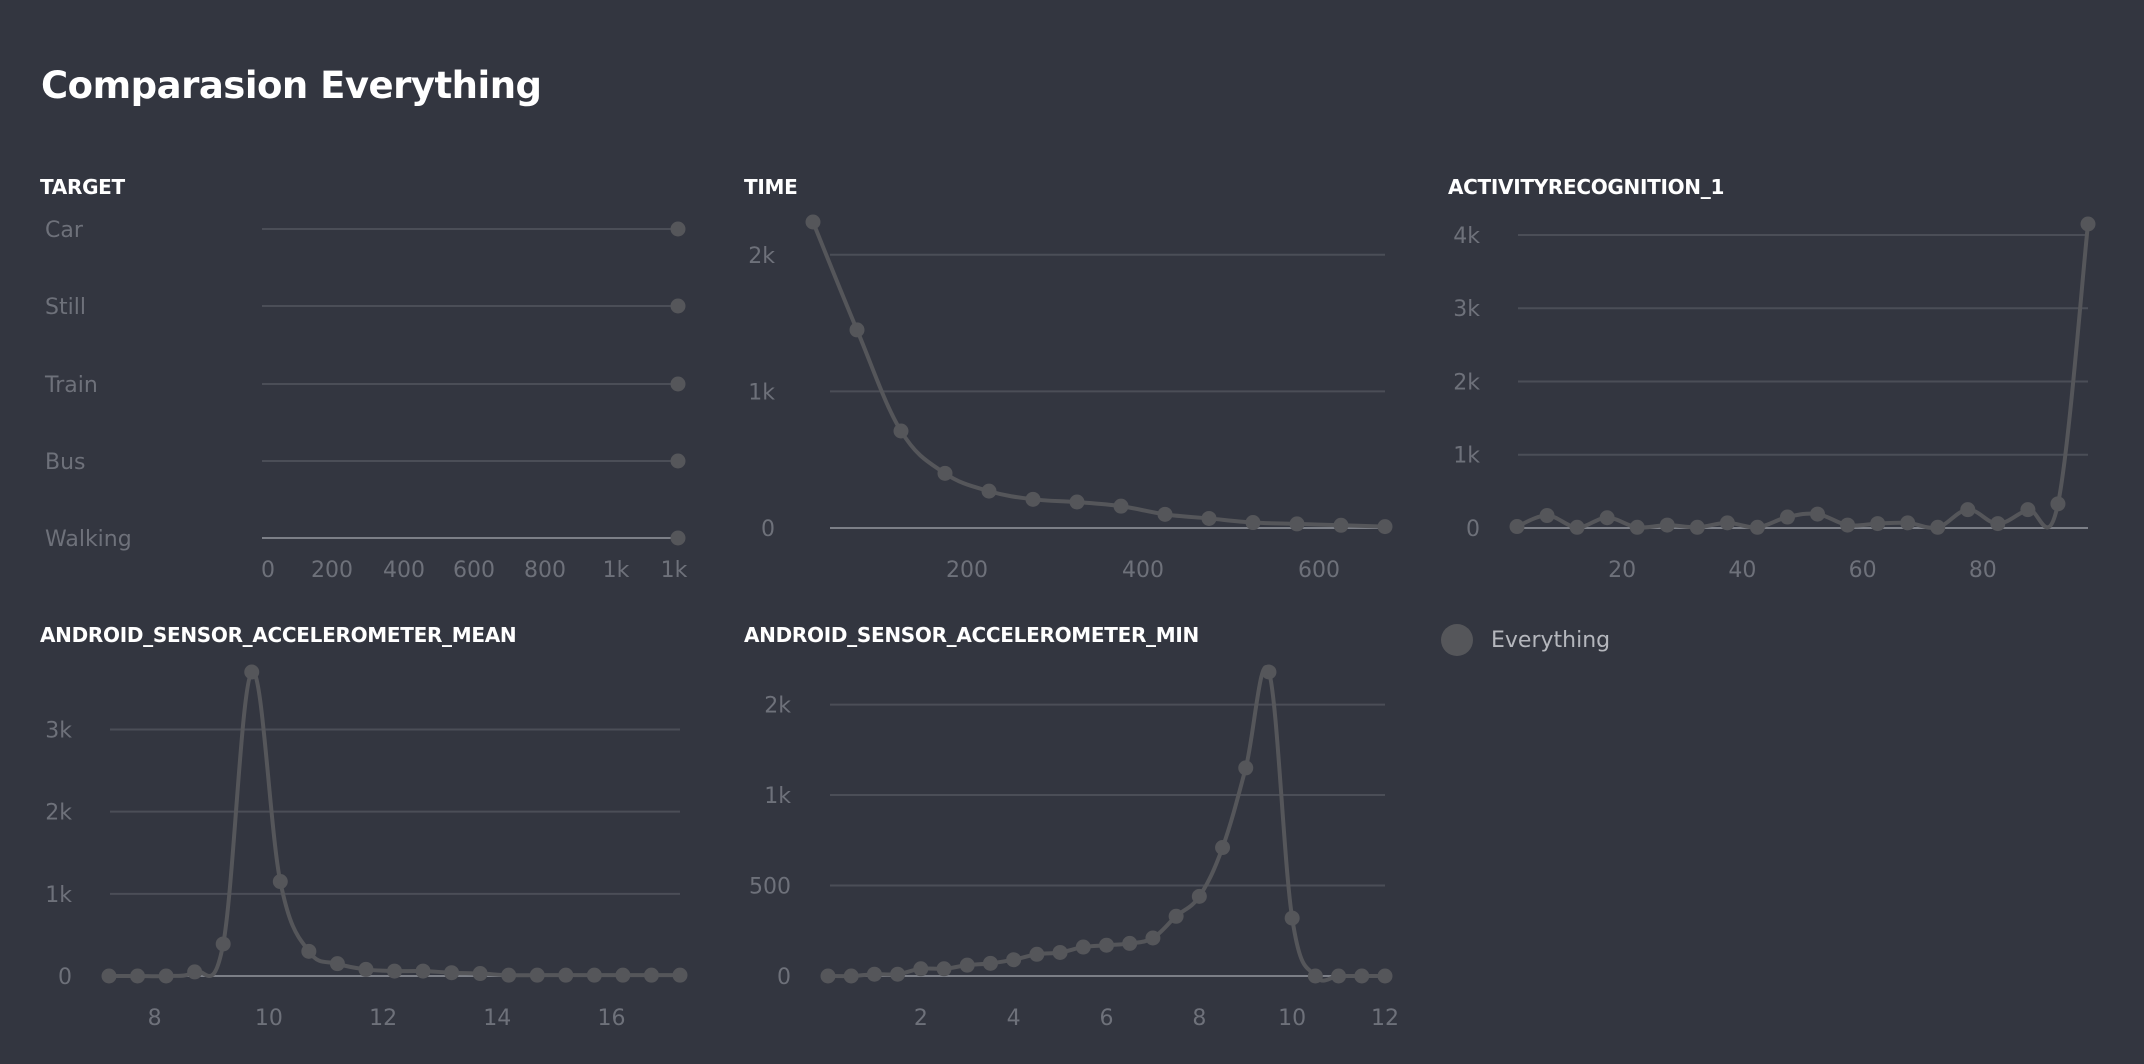  Describe the element at coordinates (332, 570) in the screenshot. I see `x-tick-label: 200` at that location.